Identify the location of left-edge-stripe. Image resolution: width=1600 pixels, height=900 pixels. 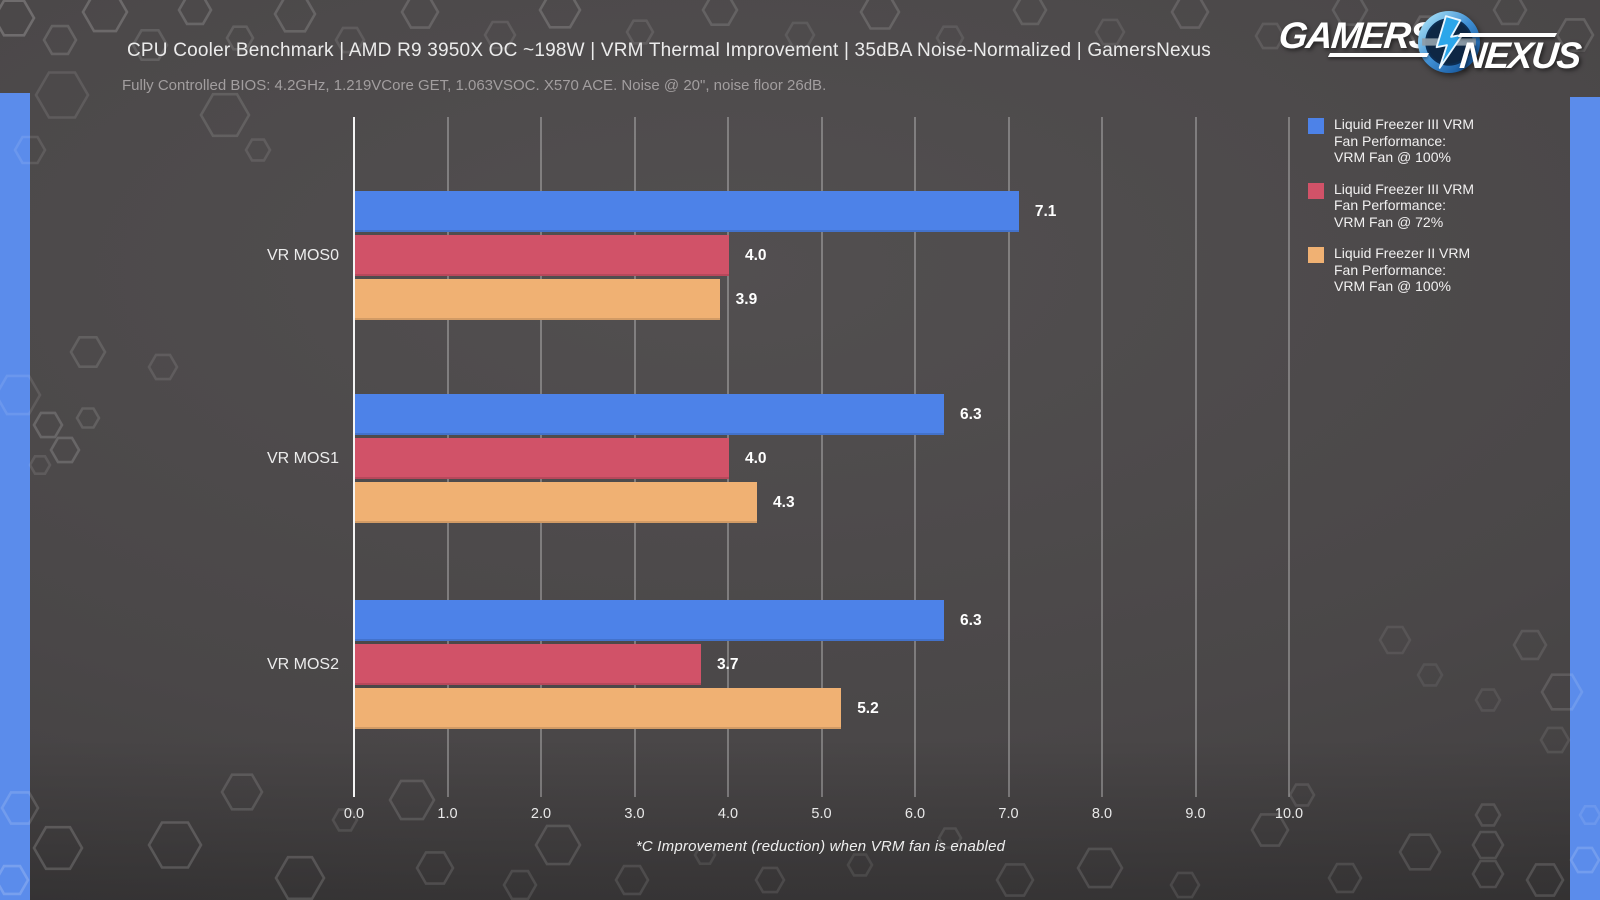
(15, 496).